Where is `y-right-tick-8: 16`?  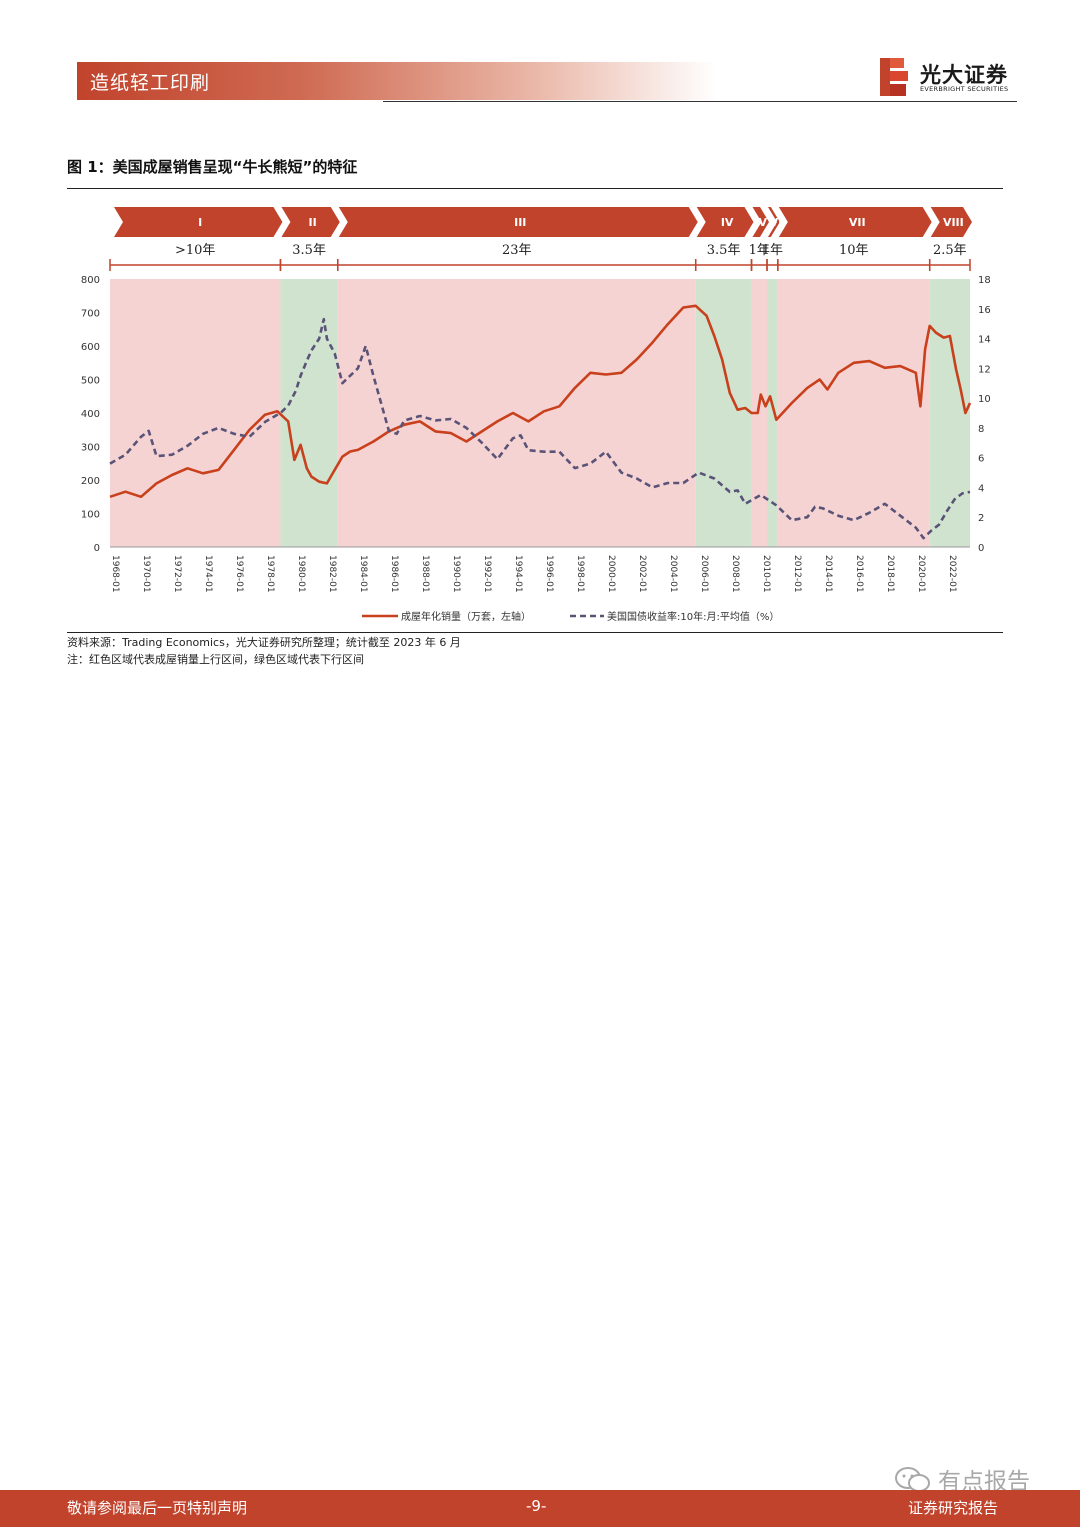
y-right-tick-8: 16 is located at coordinates (984, 310).